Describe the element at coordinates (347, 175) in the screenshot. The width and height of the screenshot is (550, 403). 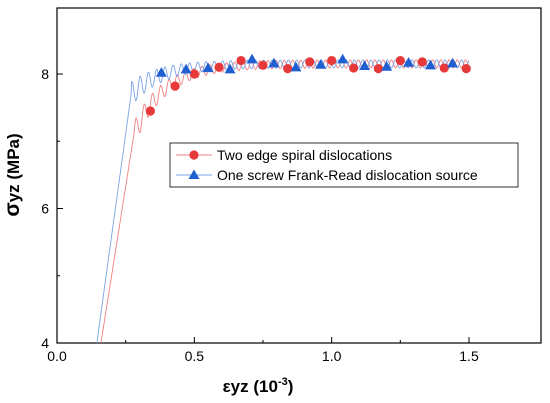
I see `legend-label-one-screw: One screw Frank-Read dislocation source` at that location.